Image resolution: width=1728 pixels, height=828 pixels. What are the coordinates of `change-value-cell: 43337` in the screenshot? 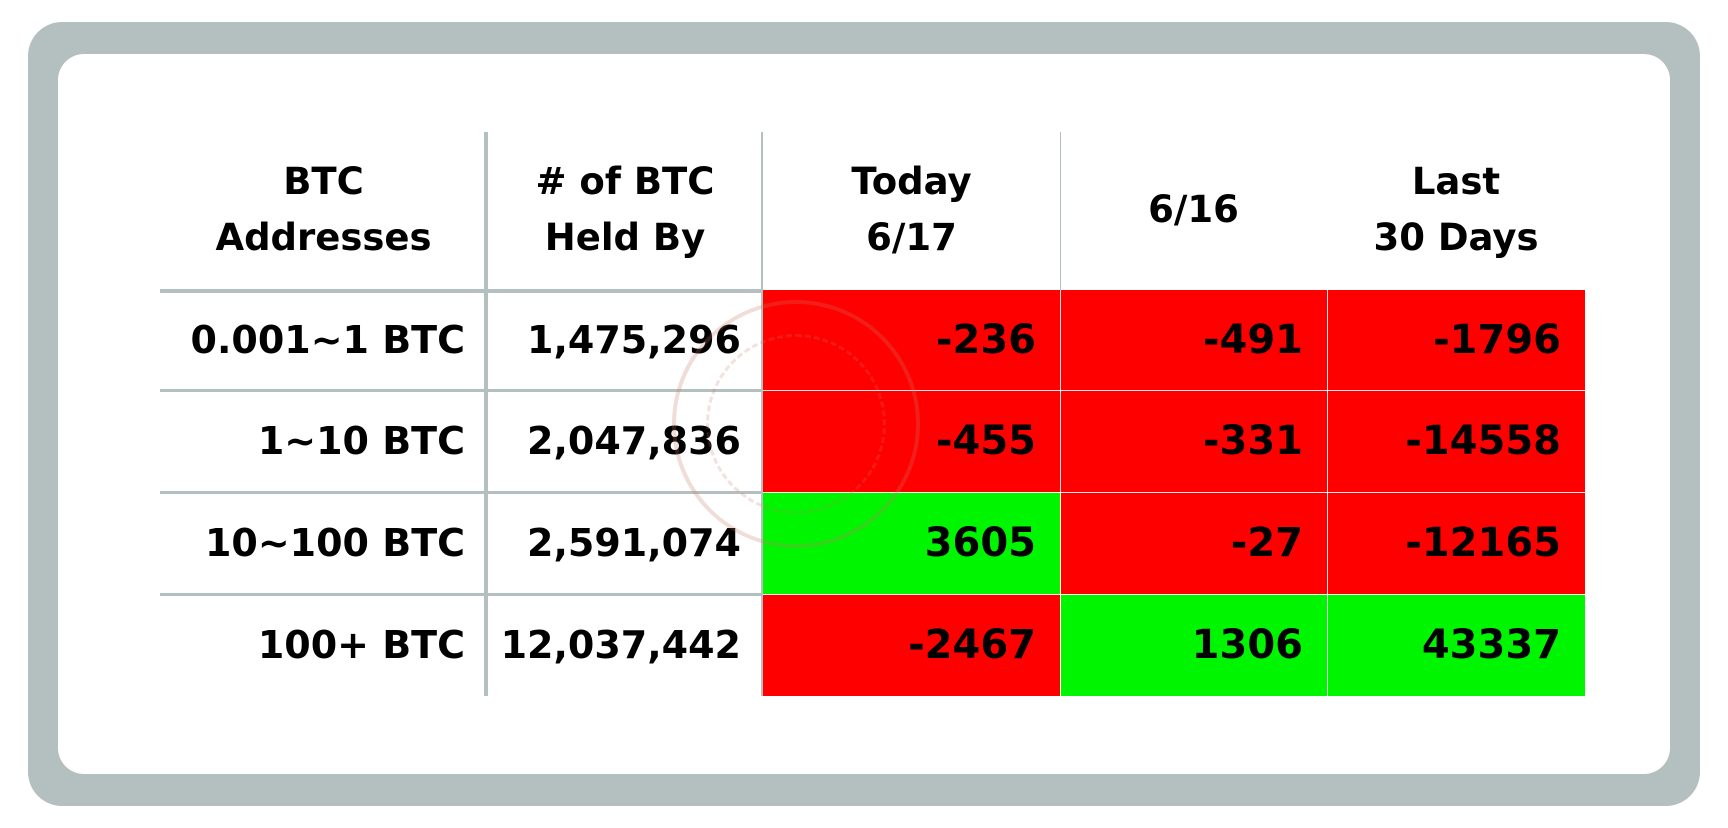 It's located at (1456, 645).